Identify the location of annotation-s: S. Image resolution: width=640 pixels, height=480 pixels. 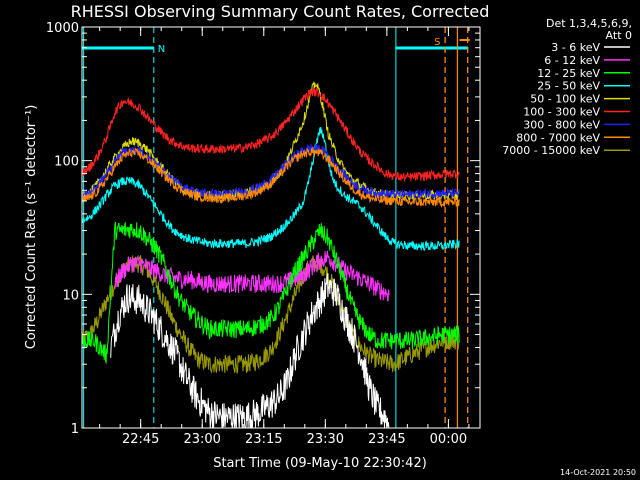
(437, 42).